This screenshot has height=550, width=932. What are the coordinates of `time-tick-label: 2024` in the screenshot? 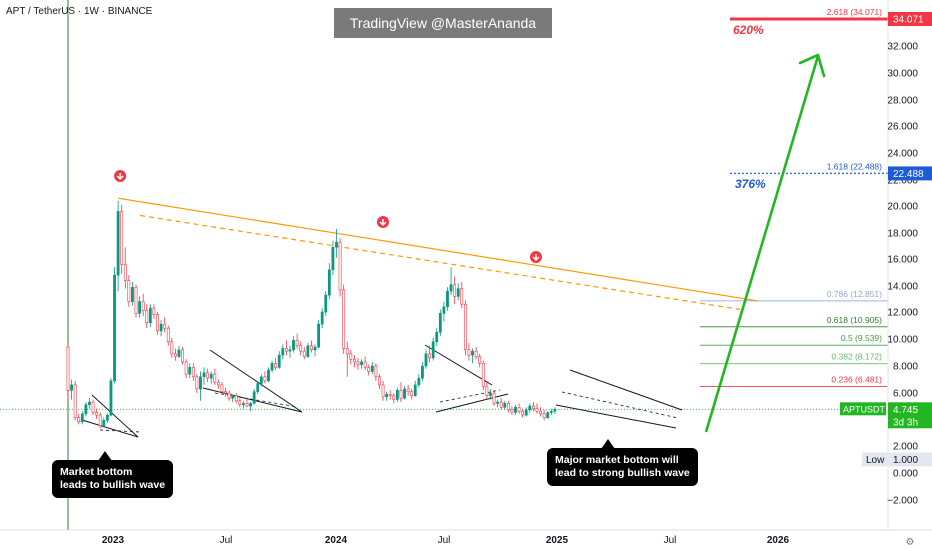 It's located at (336, 540).